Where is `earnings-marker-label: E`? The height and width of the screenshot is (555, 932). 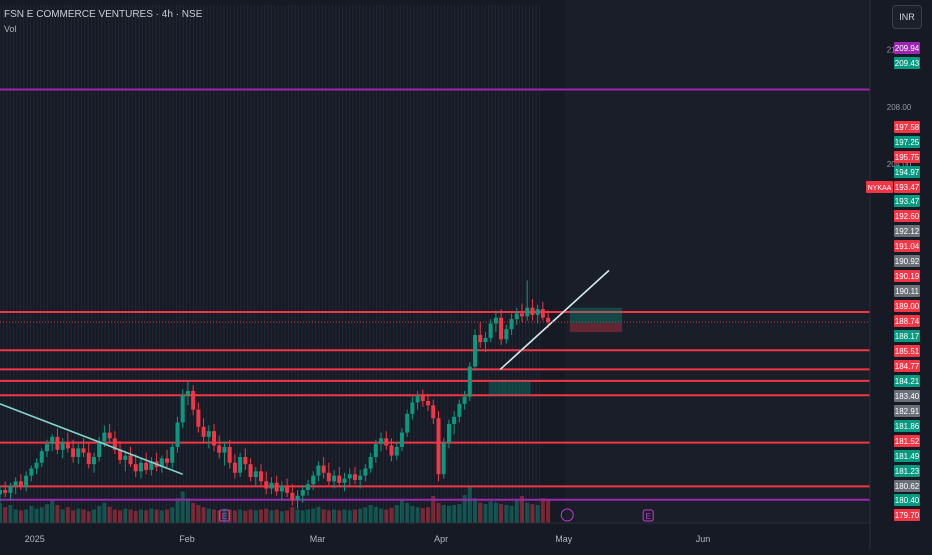
earnings-marker-label: E is located at coordinates (224, 516).